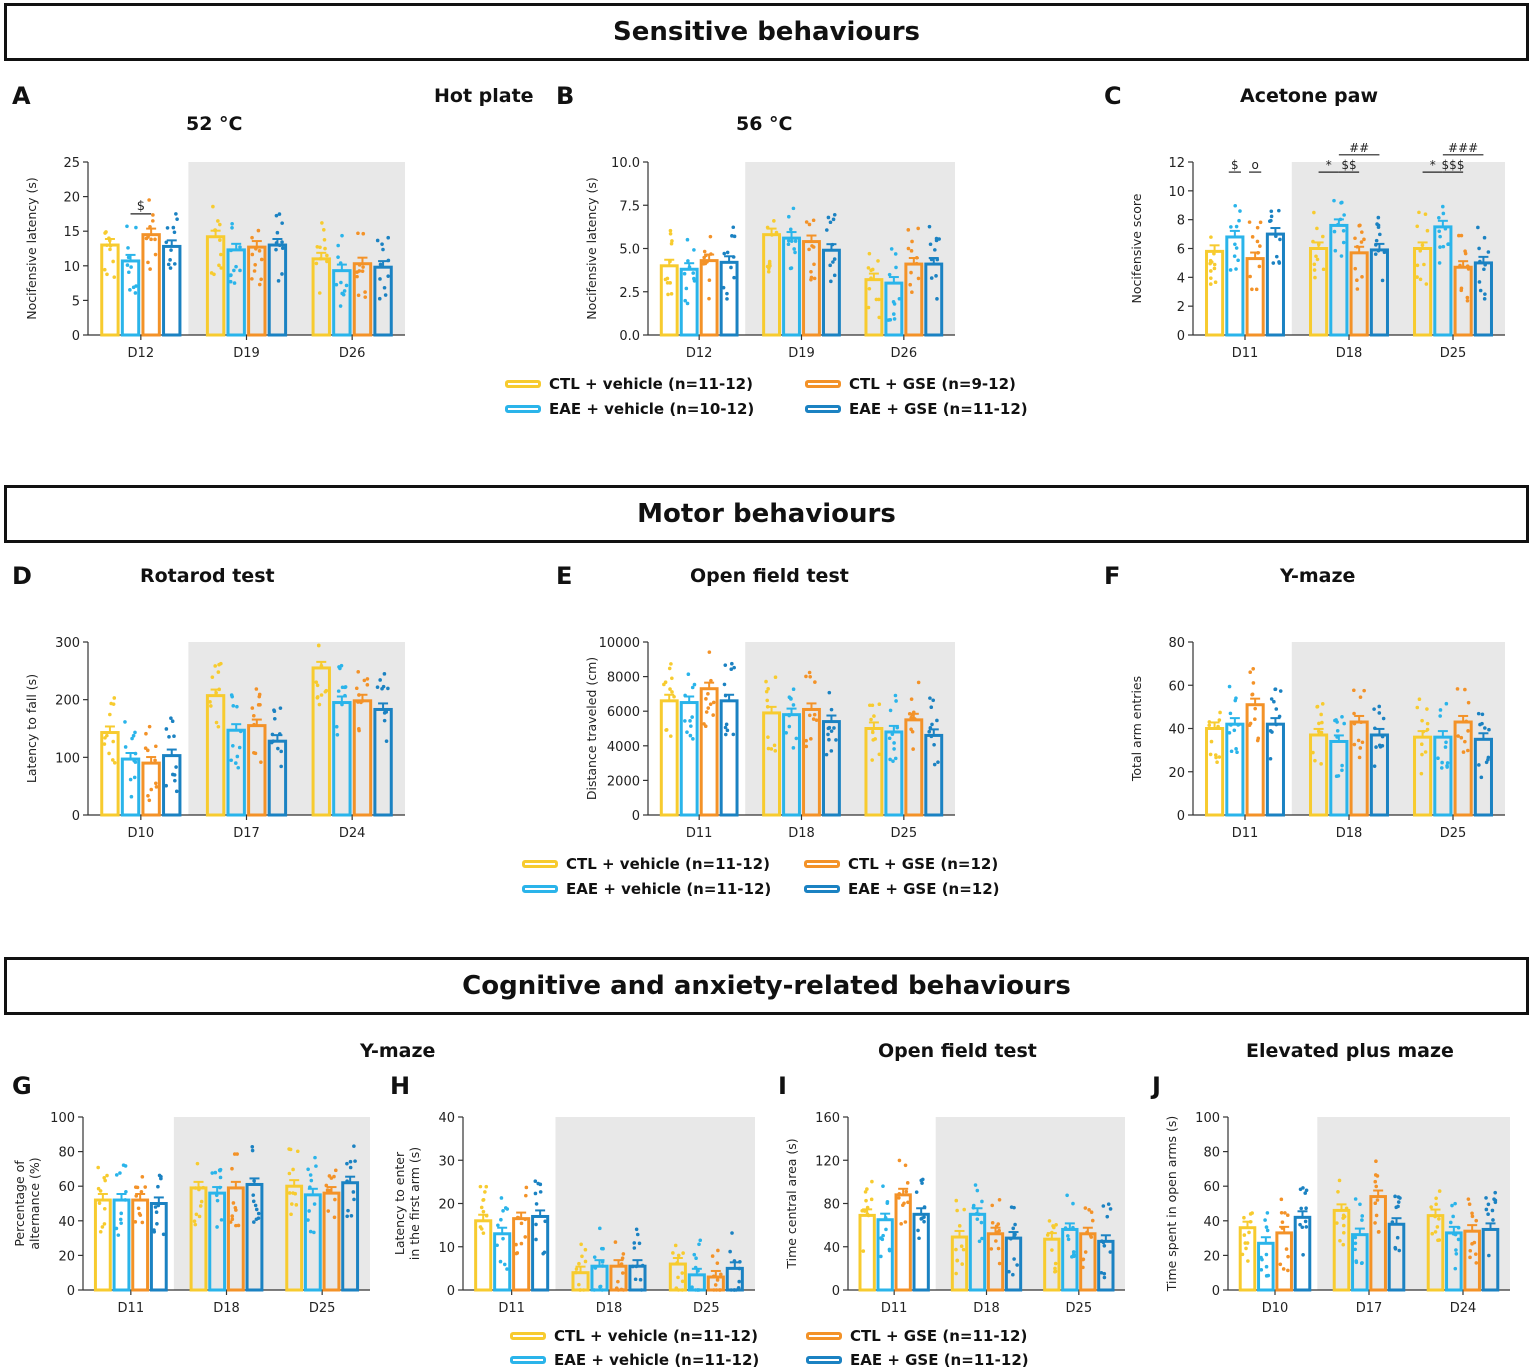  Describe the element at coordinates (623, 678) in the screenshot. I see `y-tick-label: 8000` at that location.